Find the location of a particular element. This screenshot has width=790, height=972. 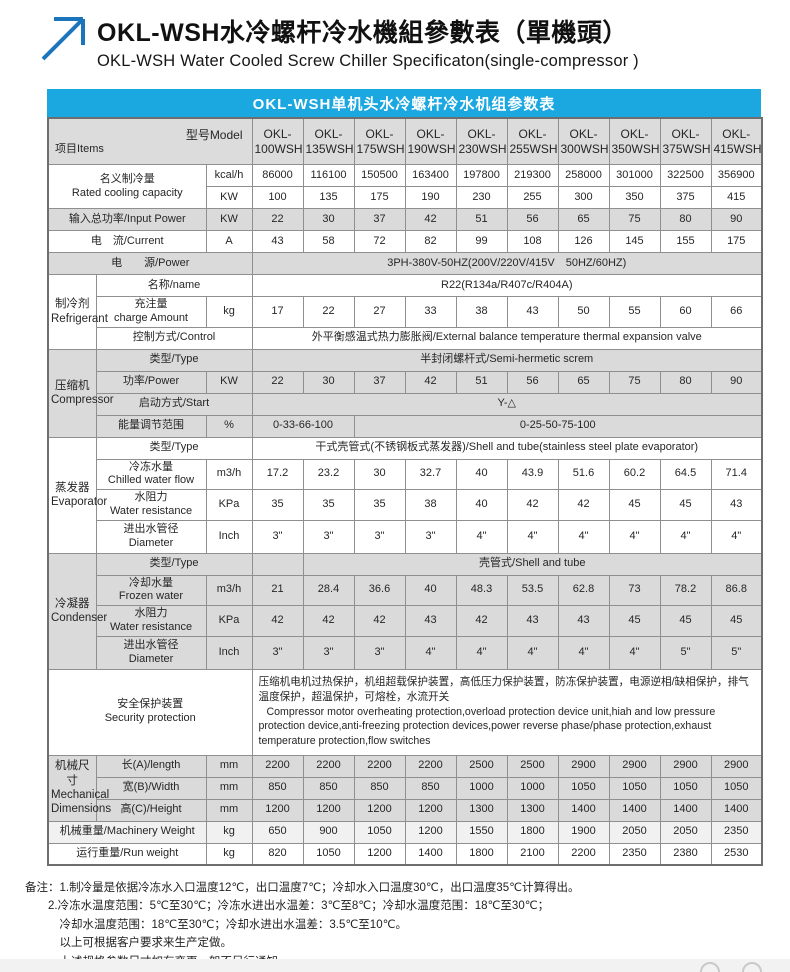

unit-cell: m3/h is located at coordinates (229, 590).